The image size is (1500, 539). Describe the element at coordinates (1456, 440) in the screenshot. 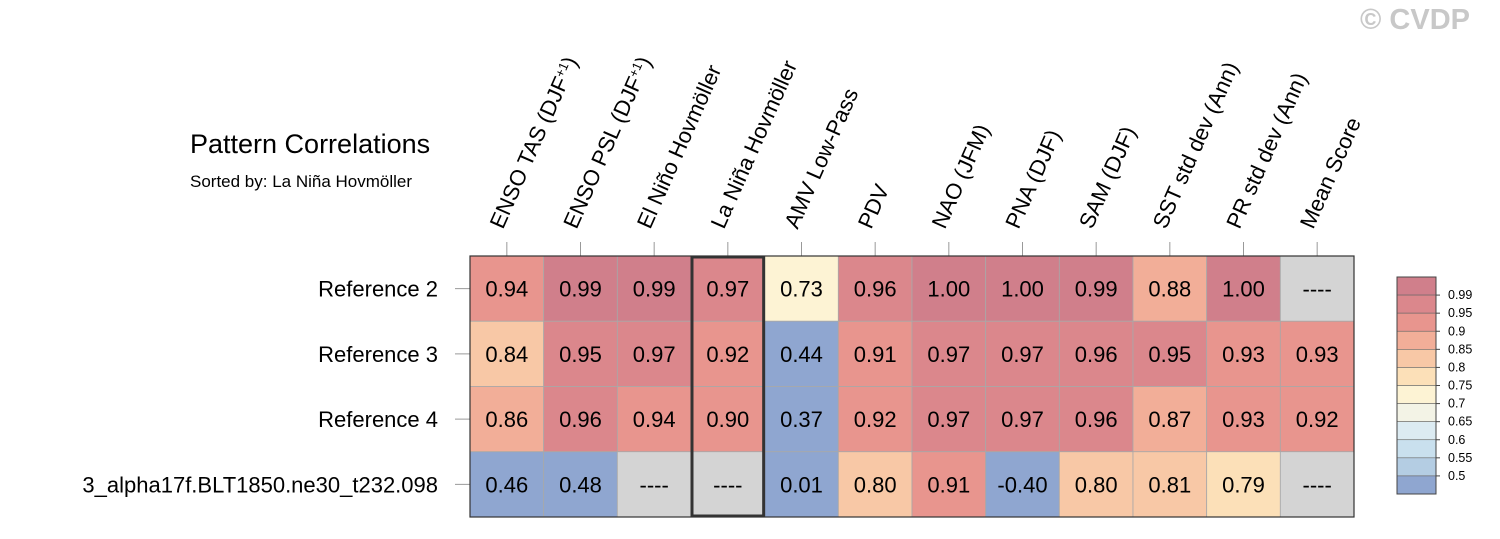

I see `colorbar-label: 0.6` at that location.